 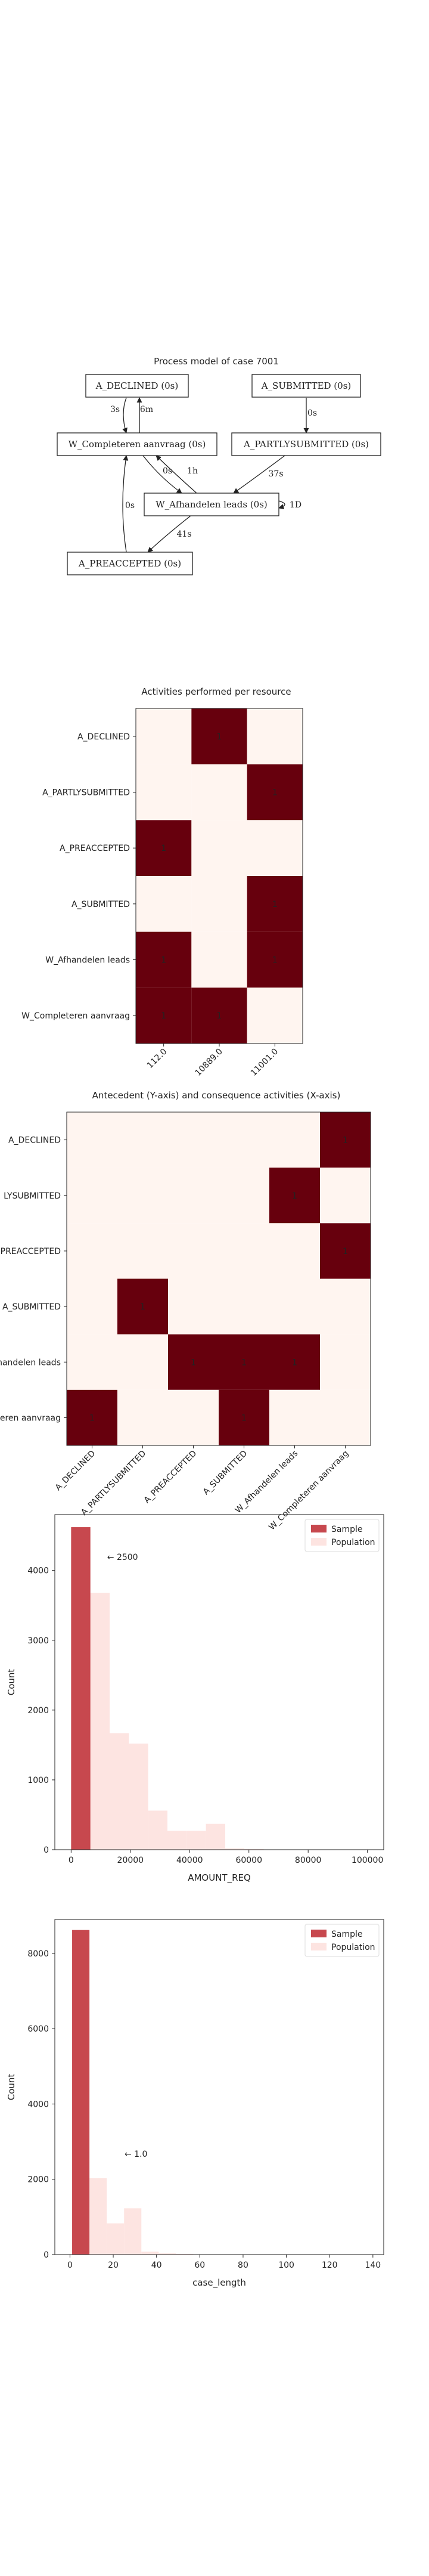 I want to click on x-tick-label: 40000, so click(x=189, y=1861).